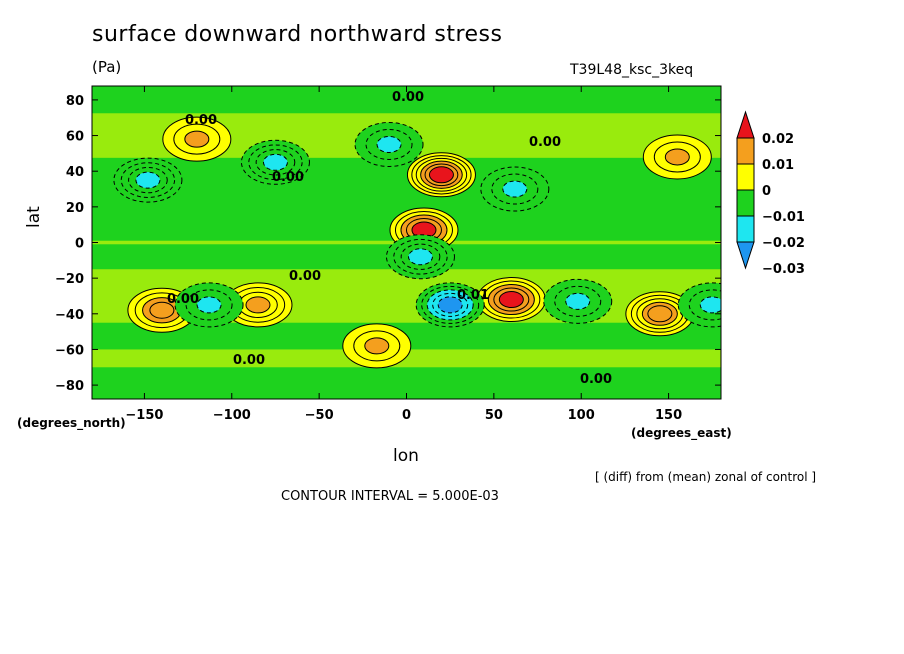  I want to click on colorbar-bottom-arrow, so click(745, 255).